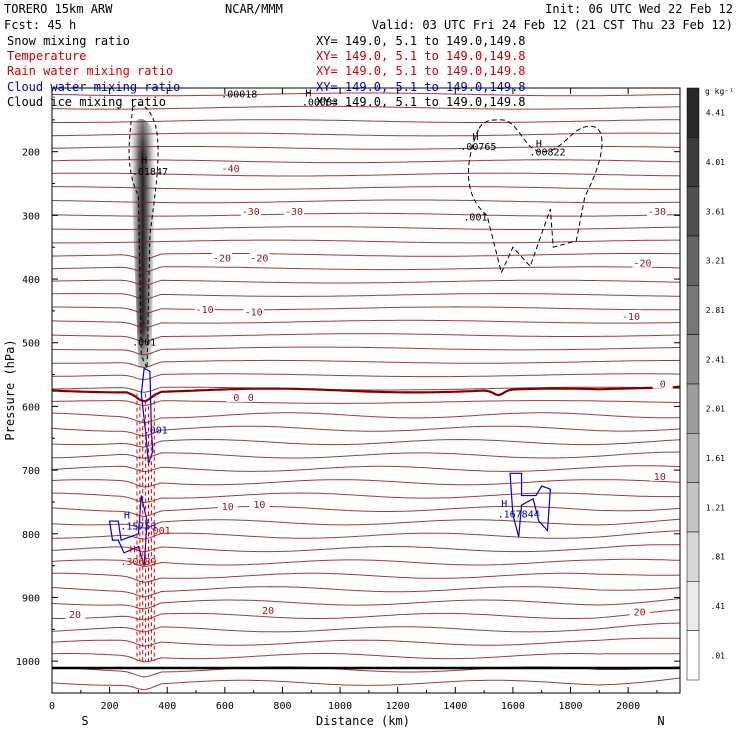 The height and width of the screenshot is (740, 740). I want to click on x-tick-label: 1000, so click(340, 706).